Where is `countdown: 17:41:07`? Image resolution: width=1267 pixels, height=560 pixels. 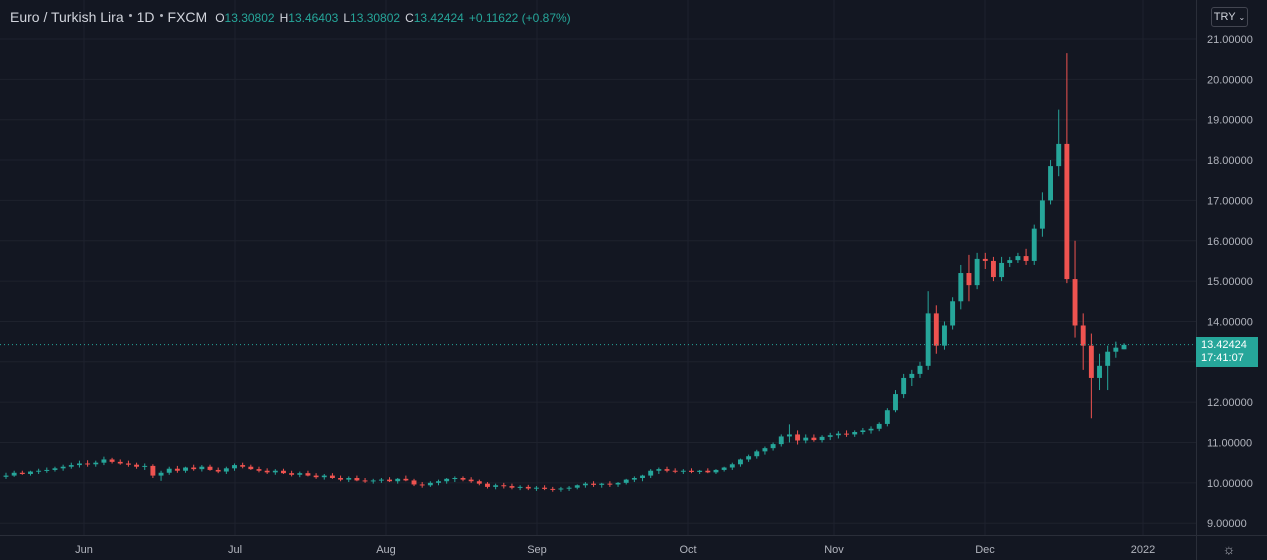
countdown: 17:41:07 is located at coordinates (1222, 358).